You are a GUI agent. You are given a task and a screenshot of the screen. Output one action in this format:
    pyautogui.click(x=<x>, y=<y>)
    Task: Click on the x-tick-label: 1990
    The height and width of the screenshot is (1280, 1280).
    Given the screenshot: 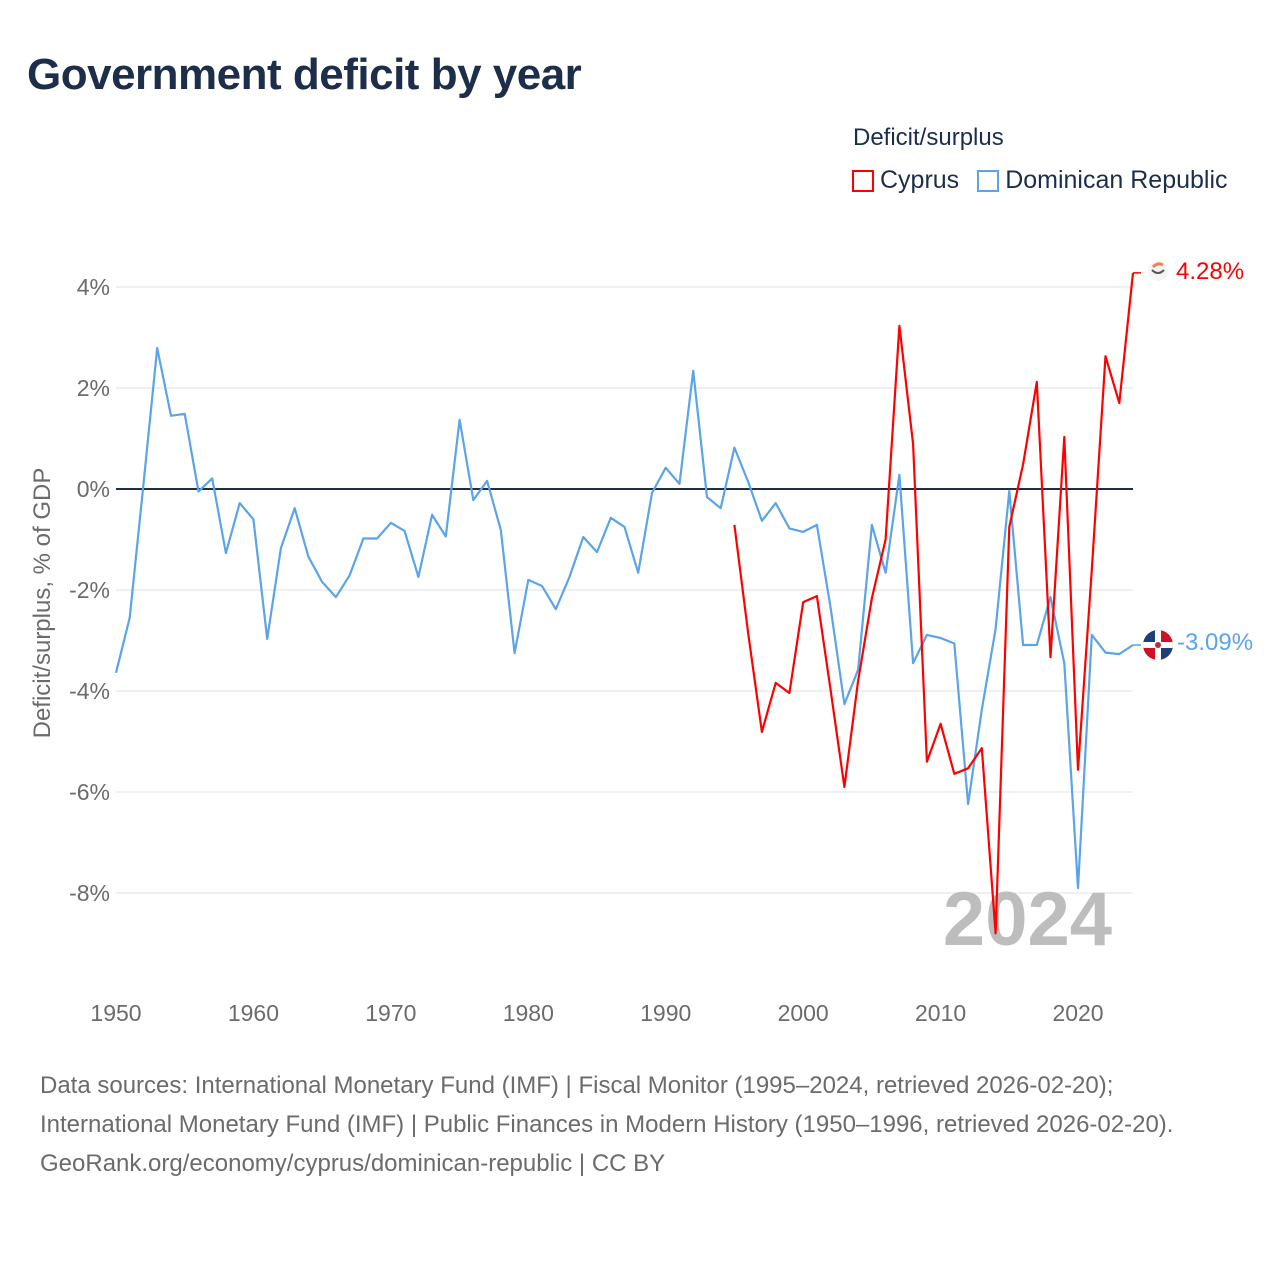 What is the action you would take?
    pyautogui.click(x=665, y=1013)
    